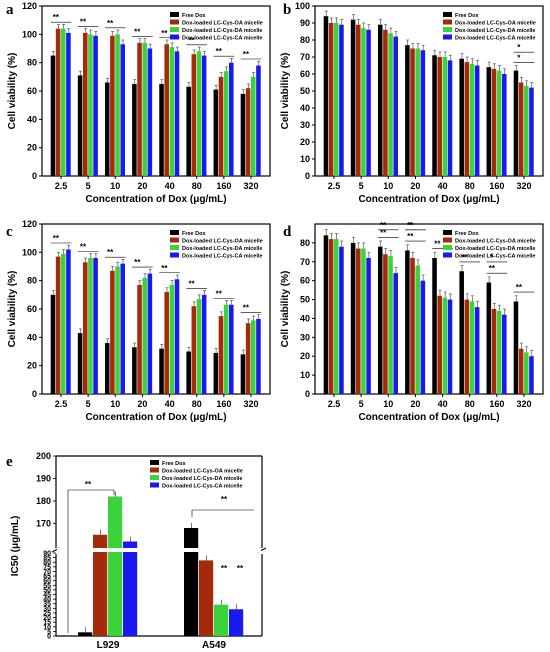 The height and width of the screenshot is (652, 550). I want to click on bar-break-band, so click(159, 550).